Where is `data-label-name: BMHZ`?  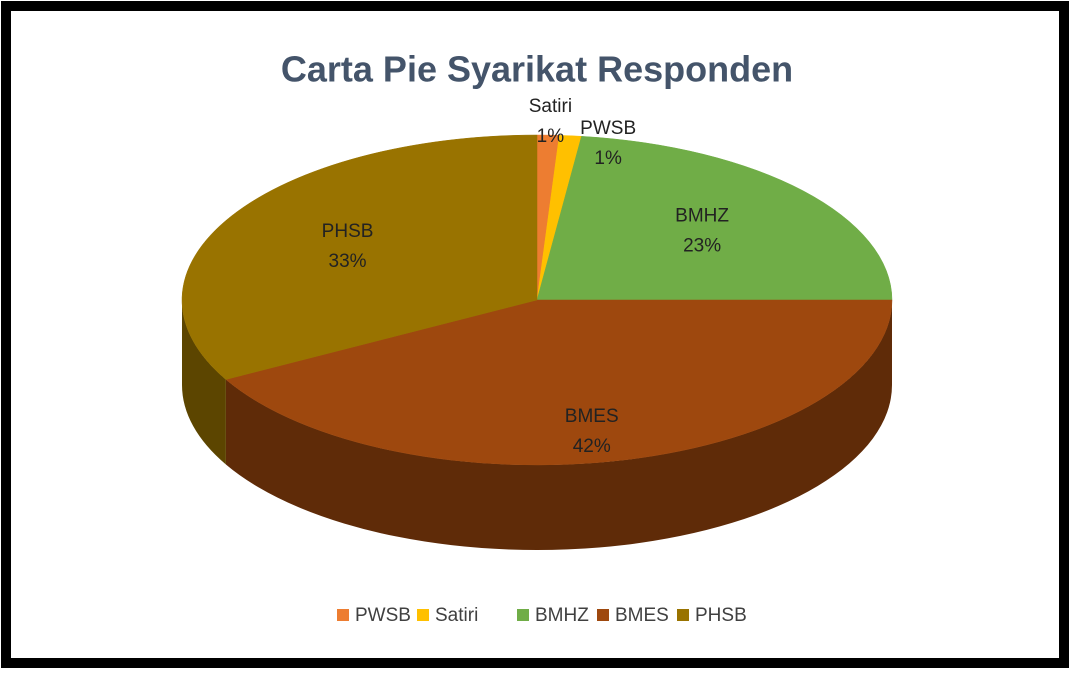 data-label-name: BMHZ is located at coordinates (702, 215).